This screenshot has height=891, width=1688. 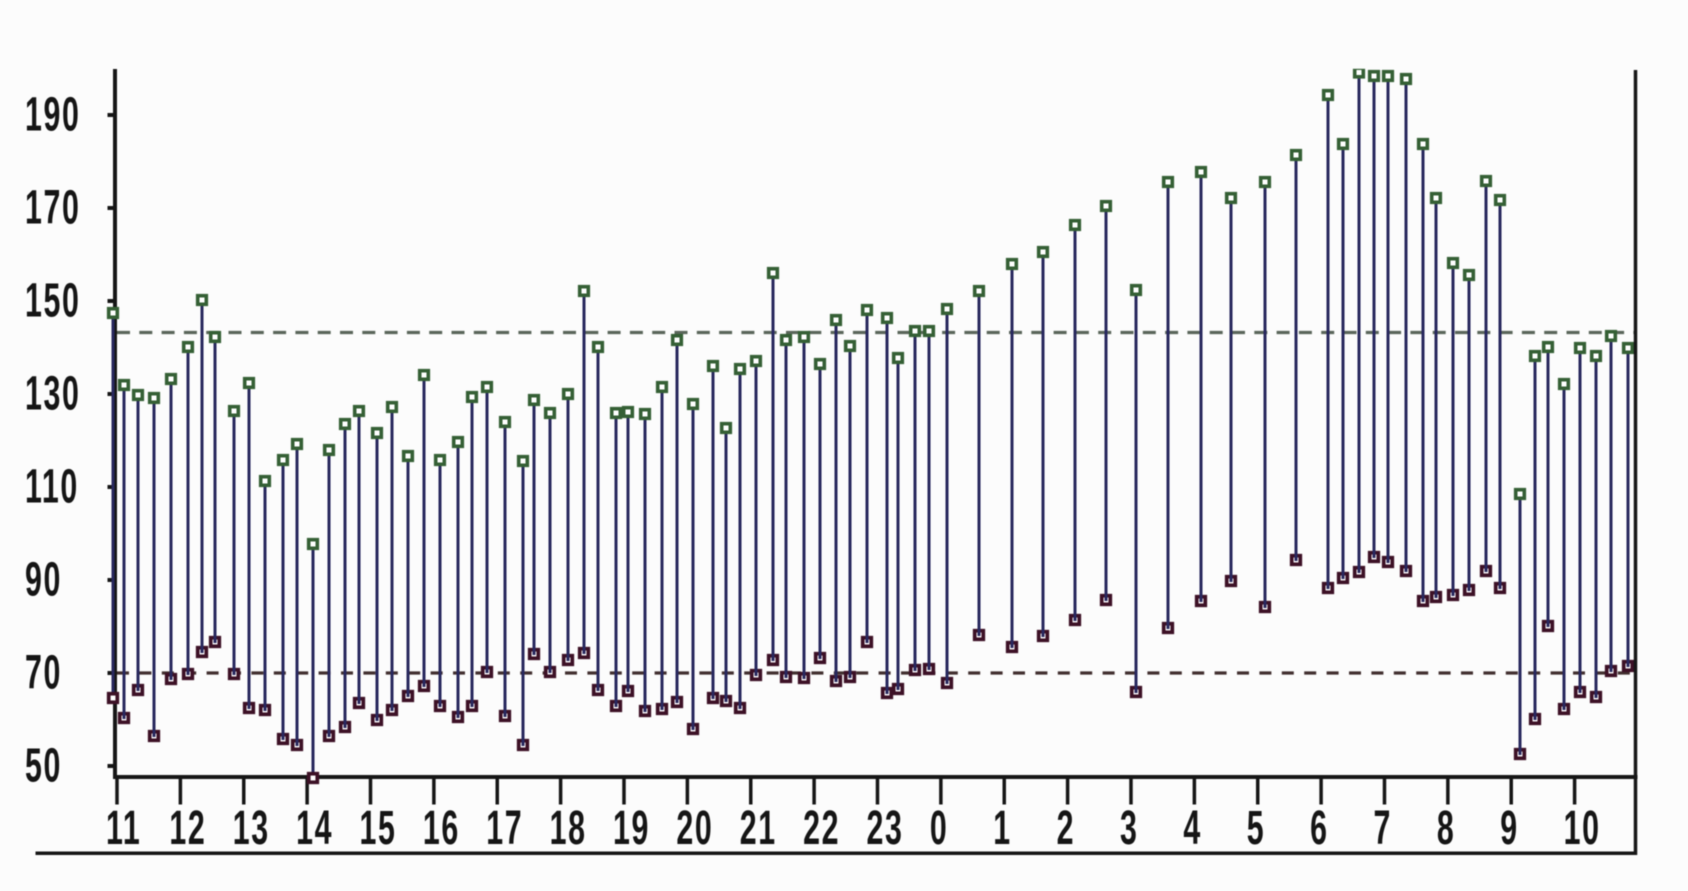 What do you see at coordinates (314, 827) in the screenshot?
I see `svg-text: 14` at bounding box center [314, 827].